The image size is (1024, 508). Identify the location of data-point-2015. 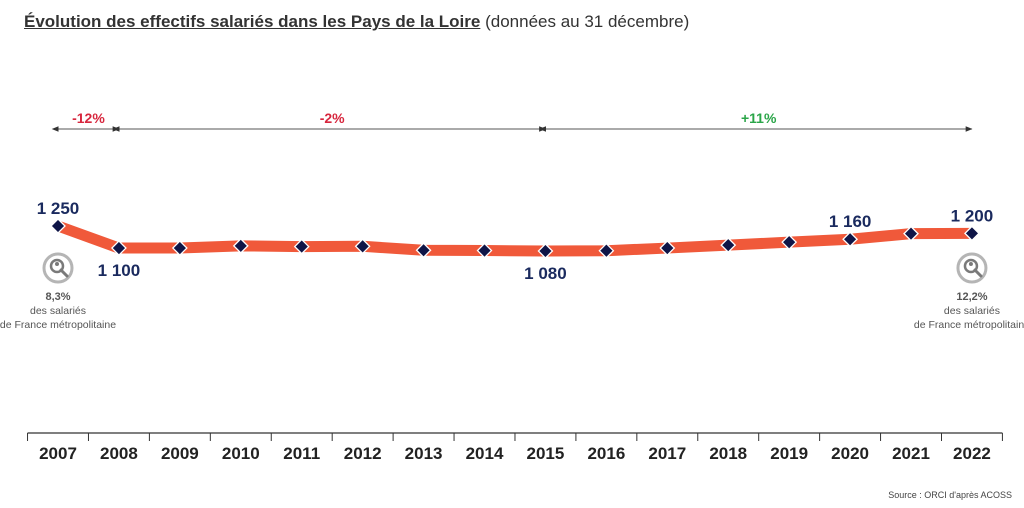
(545, 251).